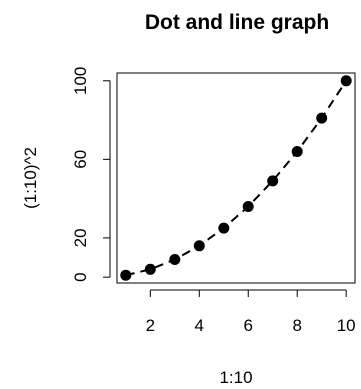 The width and height of the screenshot is (361, 389). I want to click on x-axis-label: 1:10, so click(235, 377).